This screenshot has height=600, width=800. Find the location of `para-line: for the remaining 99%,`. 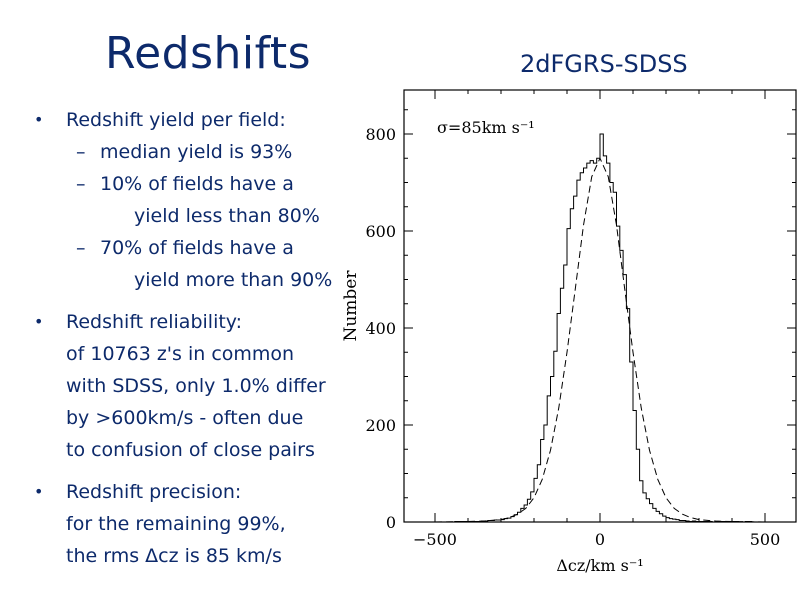

para-line: for the remaining 99%, is located at coordinates (176, 524).